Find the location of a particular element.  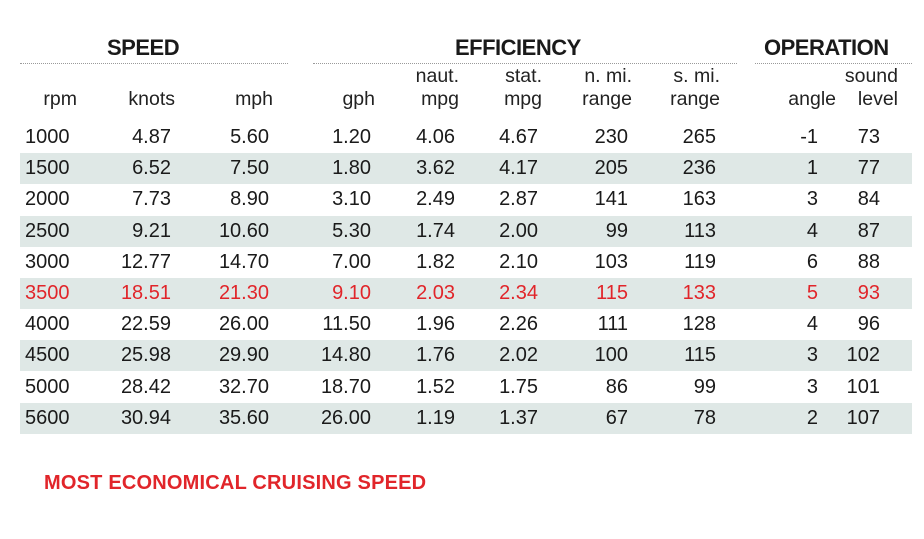

column-header-gph: gph is located at coordinates (358, 99).